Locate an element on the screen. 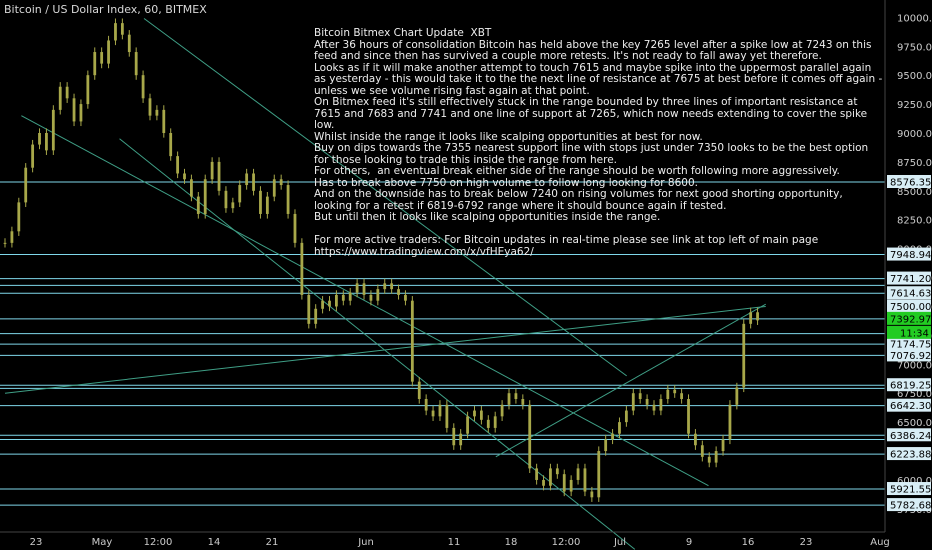 Image resolution: width=932 pixels, height=550 pixels. time-tick-label: May is located at coordinates (102, 542).